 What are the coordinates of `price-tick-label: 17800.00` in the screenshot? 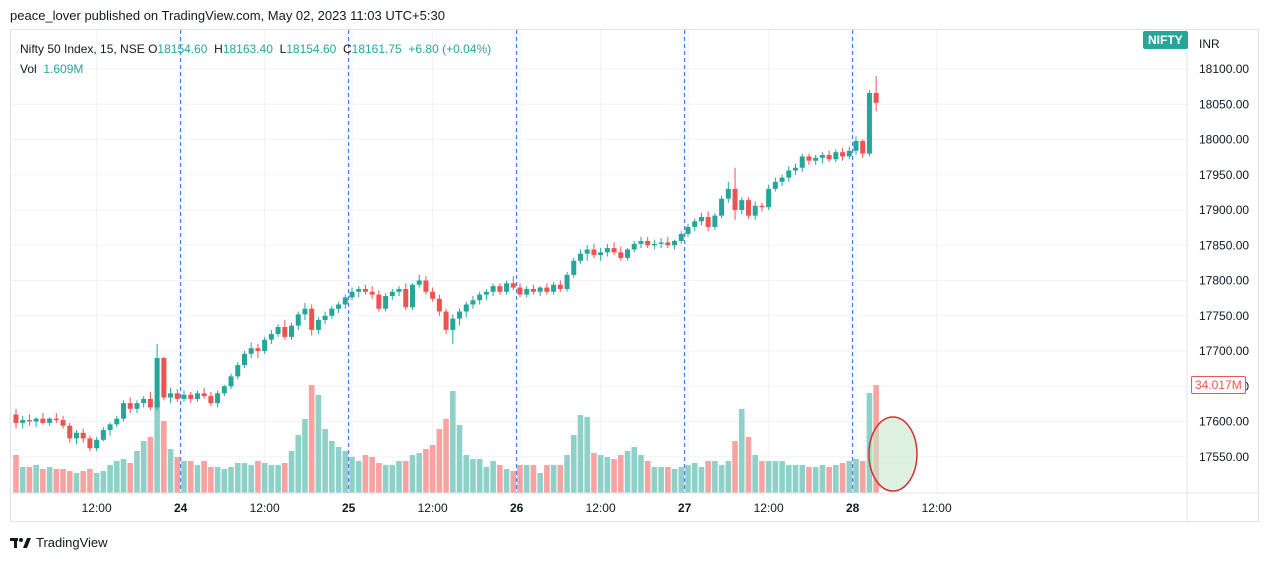 It's located at (1224, 281).